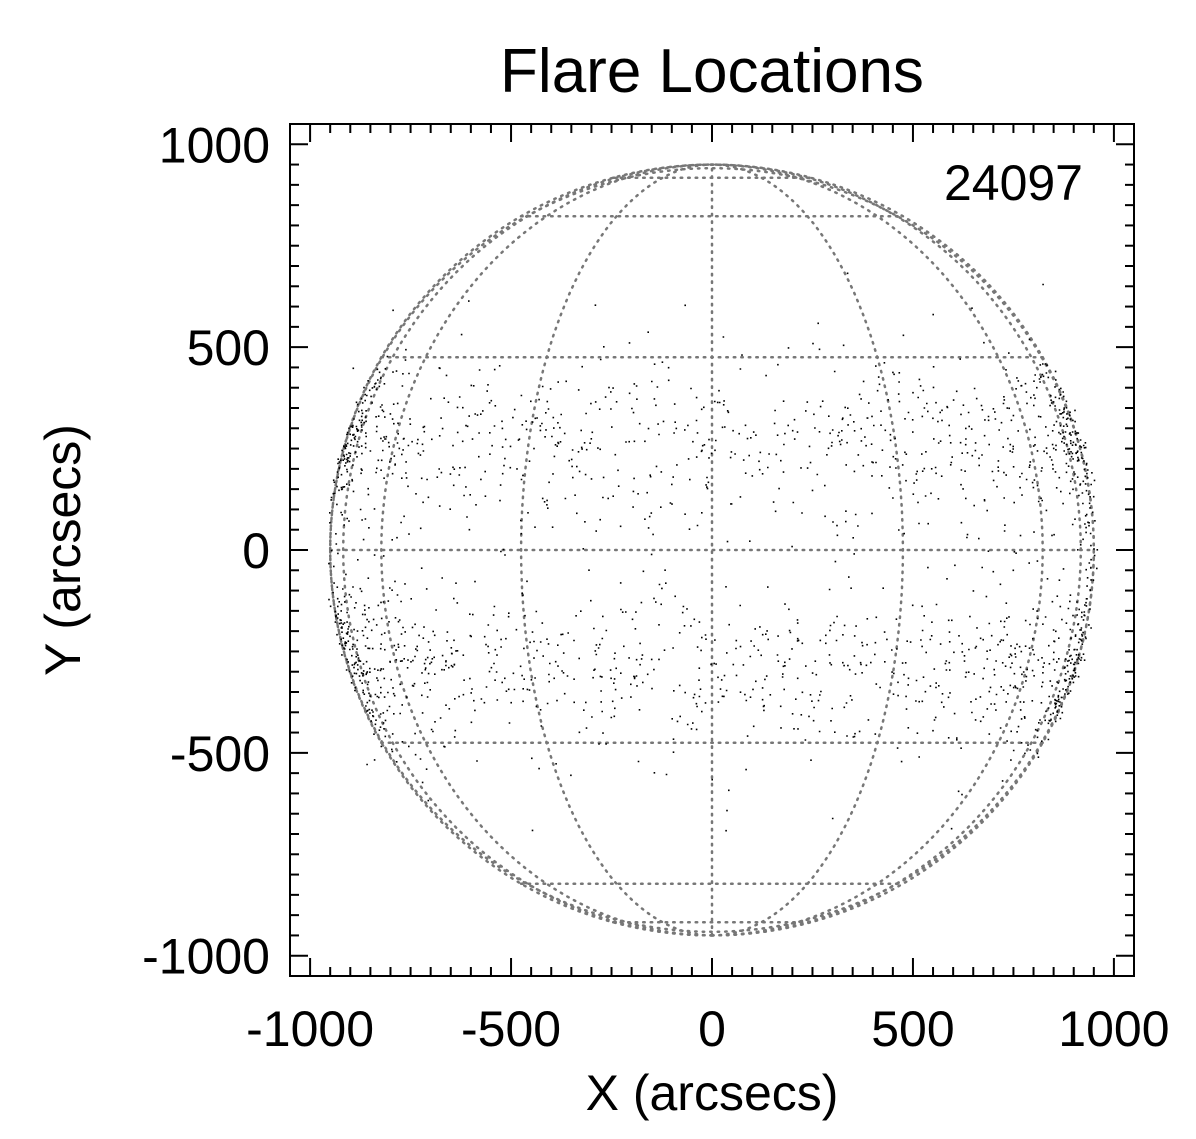 The height and width of the screenshot is (1139, 1196). Describe the element at coordinates (63, 550) in the screenshot. I see `y-axis-label: Y (arcsecs)` at that location.